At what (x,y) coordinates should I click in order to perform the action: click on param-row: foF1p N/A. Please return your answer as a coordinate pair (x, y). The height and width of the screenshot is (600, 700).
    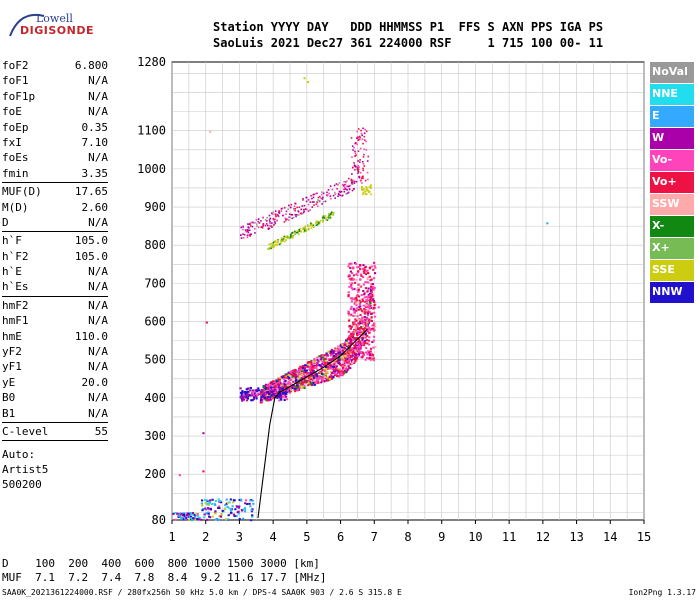
    Looking at the image, I should click on (55, 96).